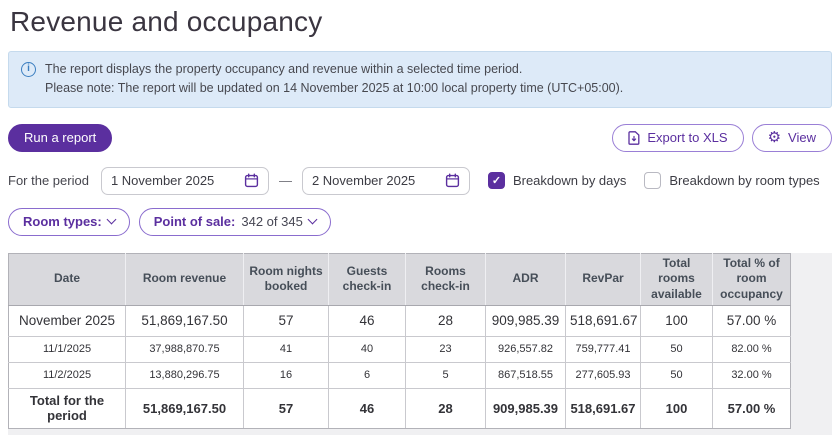 This screenshot has height=435, width=840. Describe the element at coordinates (169, 181) in the screenshot. I see `date-from-input` at that location.